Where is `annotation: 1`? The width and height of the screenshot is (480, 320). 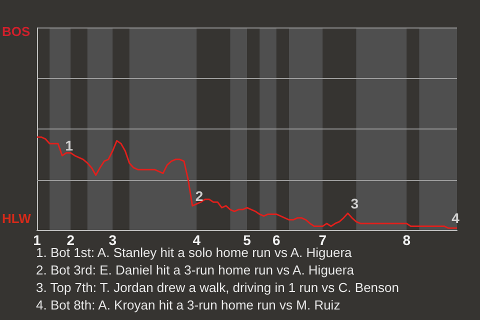
annotation: 1 is located at coordinates (69, 146).